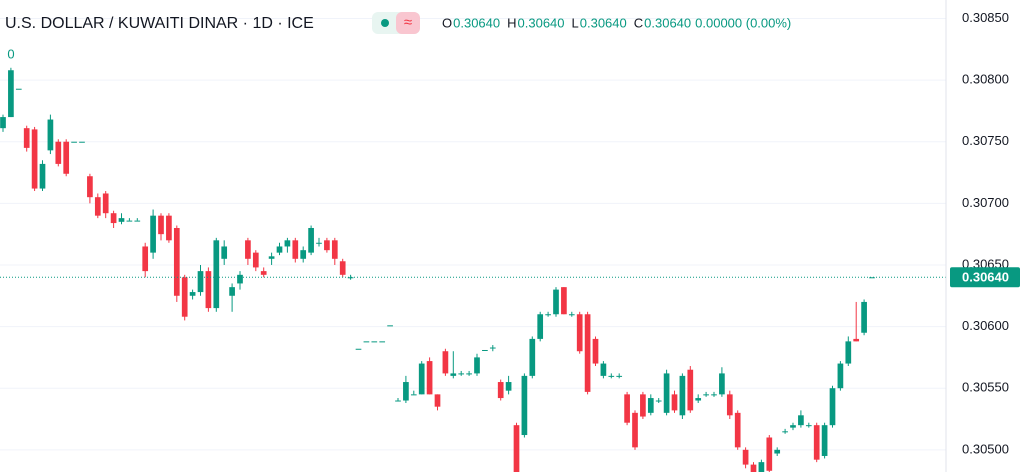 This screenshot has width=1027, height=472. Describe the element at coordinates (985, 140) in the screenshot. I see `y-tick-label: 0.30750` at that location.